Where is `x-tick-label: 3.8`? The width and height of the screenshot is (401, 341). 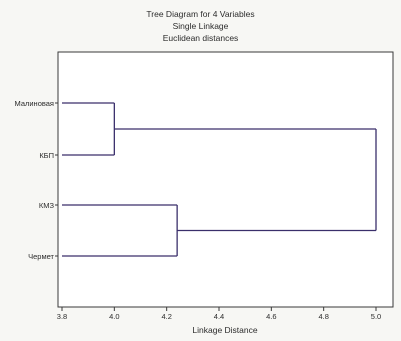
x-tick-label: 3.8 is located at coordinates (62, 316).